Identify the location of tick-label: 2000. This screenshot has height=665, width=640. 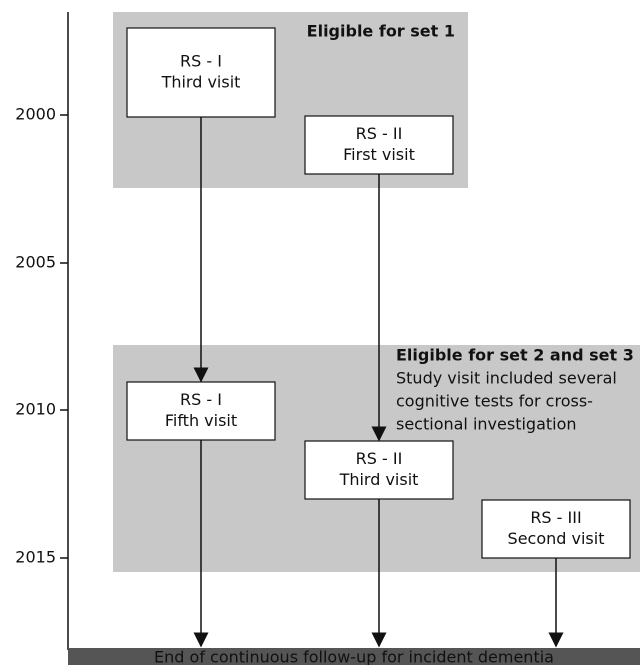
(35, 114).